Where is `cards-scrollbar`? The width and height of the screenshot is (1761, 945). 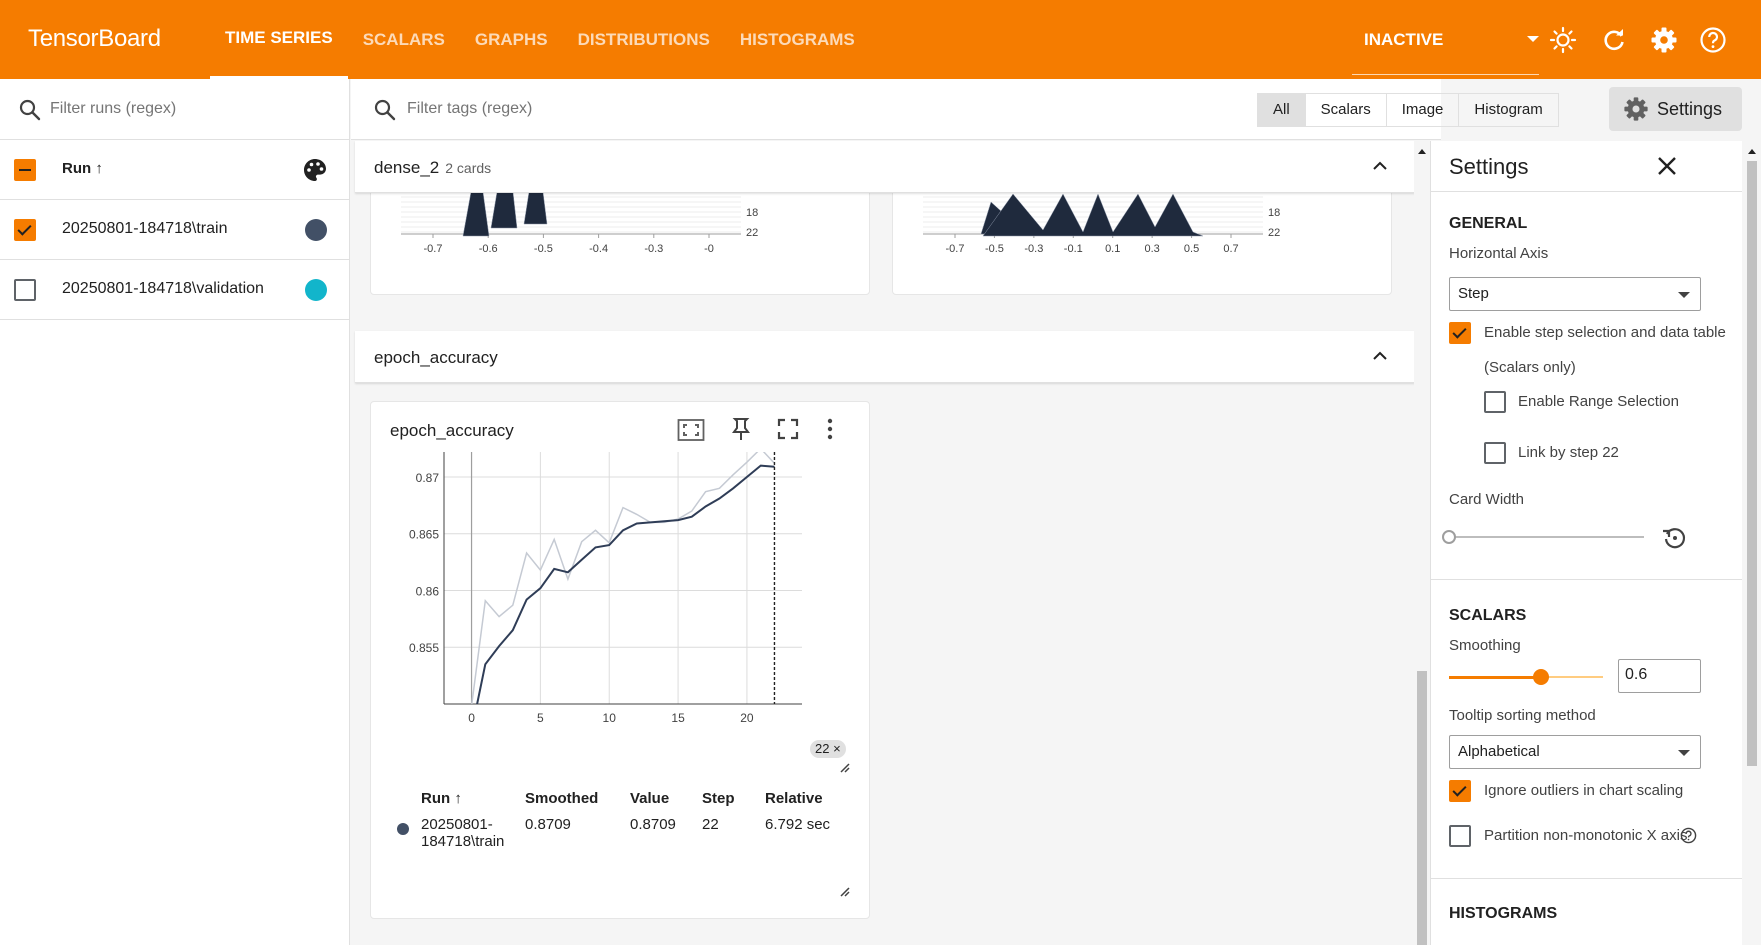
cards-scrollbar is located at coordinates (1422, 543).